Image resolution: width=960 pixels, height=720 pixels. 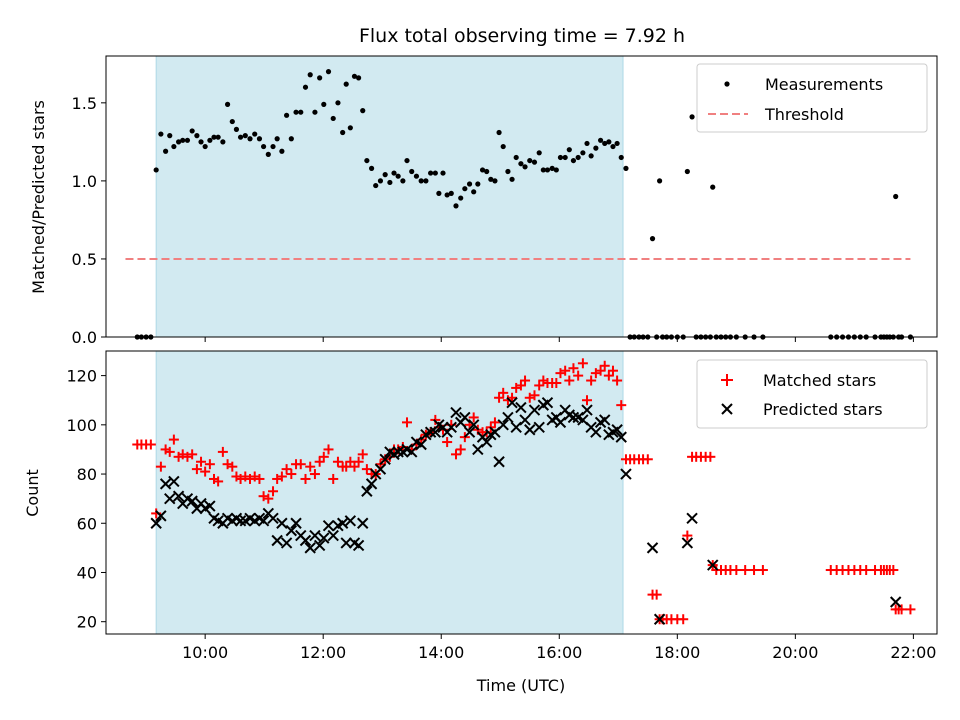 What do you see at coordinates (32, 493) in the screenshot?
I see `bottom-ylabel: Count` at bounding box center [32, 493].